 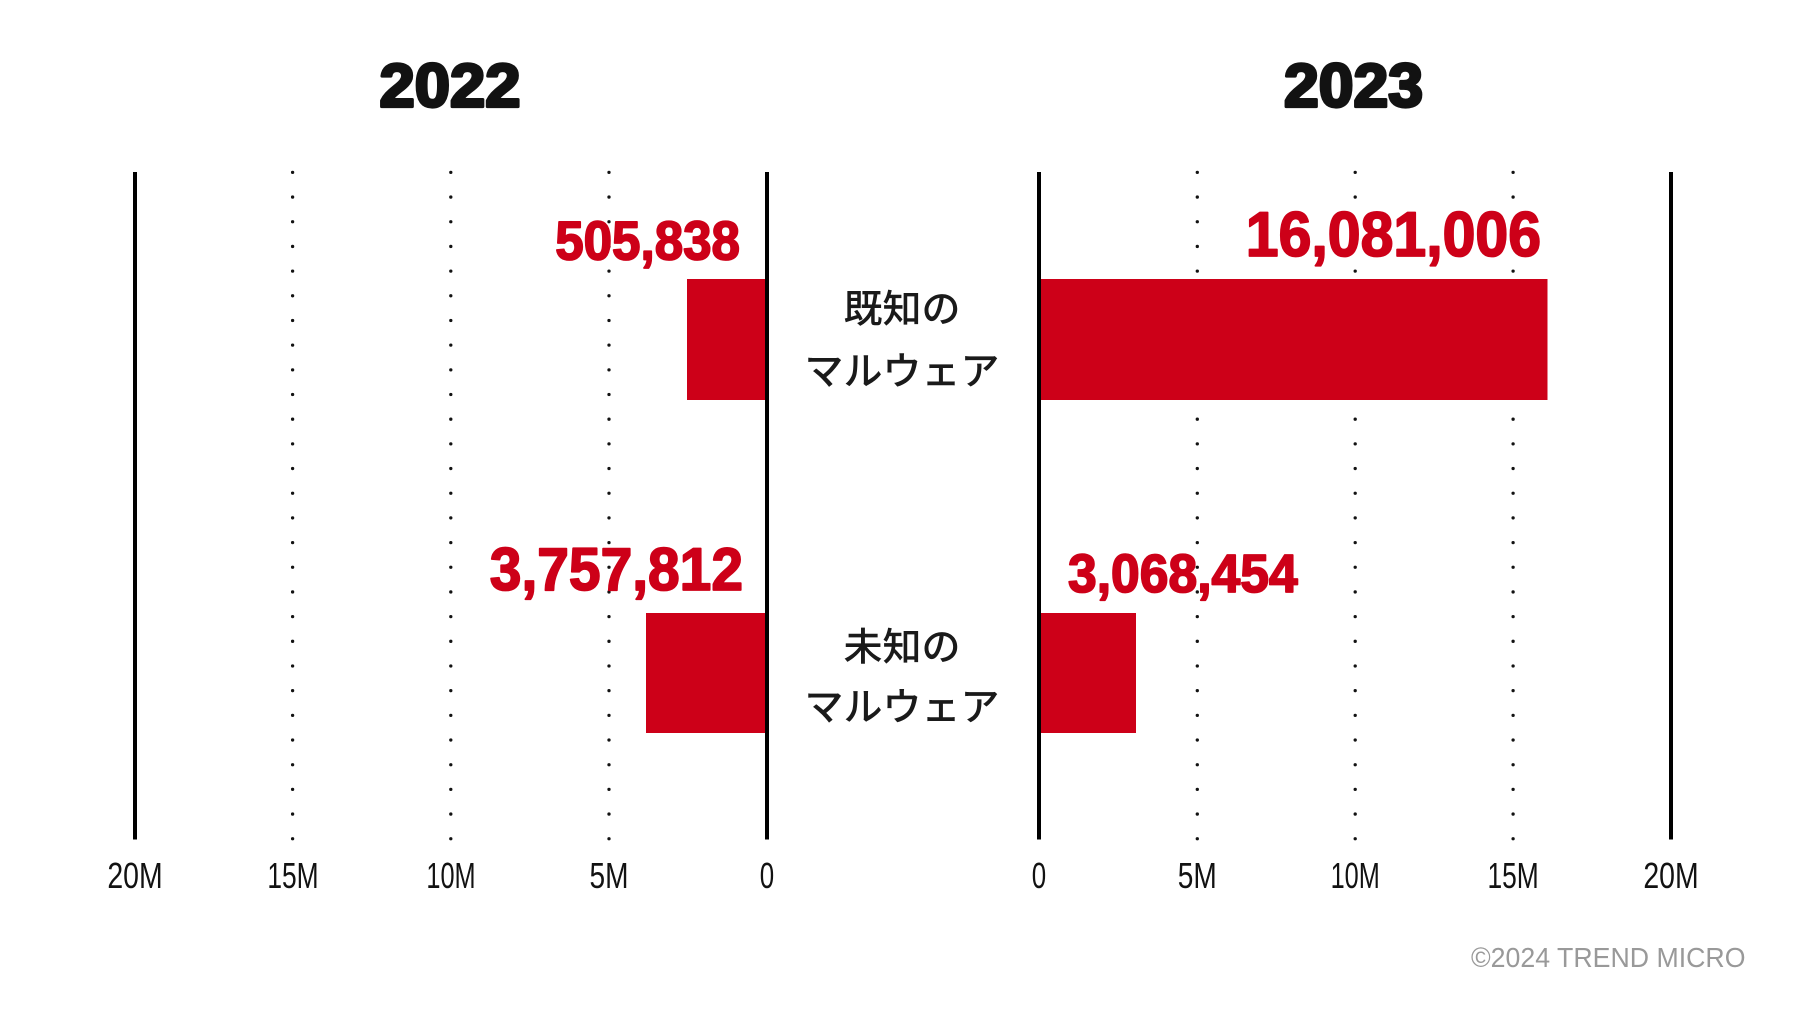 What do you see at coordinates (1353, 86) in the screenshot?
I see `svg-text: 2023` at bounding box center [1353, 86].